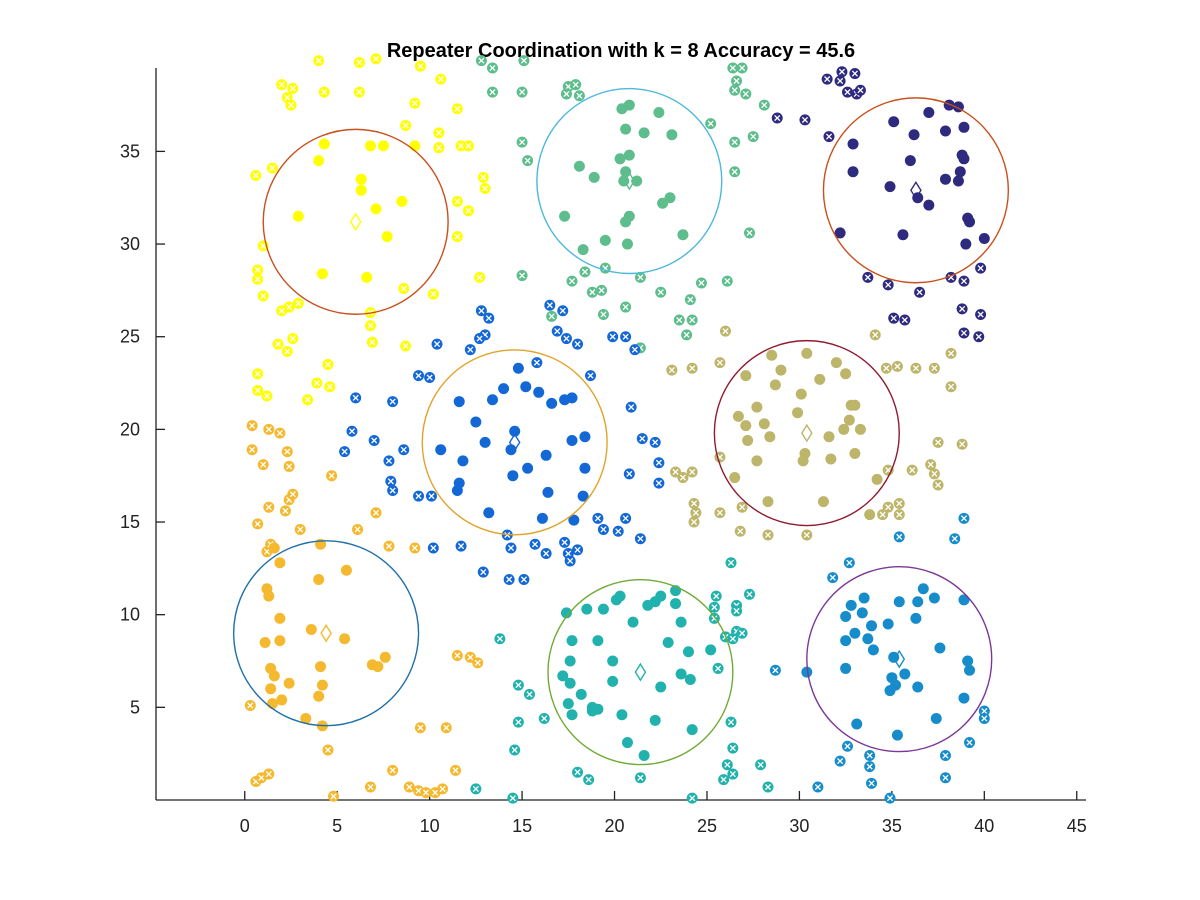 The width and height of the screenshot is (1200, 900). Describe the element at coordinates (355, 222) in the screenshot. I see `repeater-centroid-marker` at that location.